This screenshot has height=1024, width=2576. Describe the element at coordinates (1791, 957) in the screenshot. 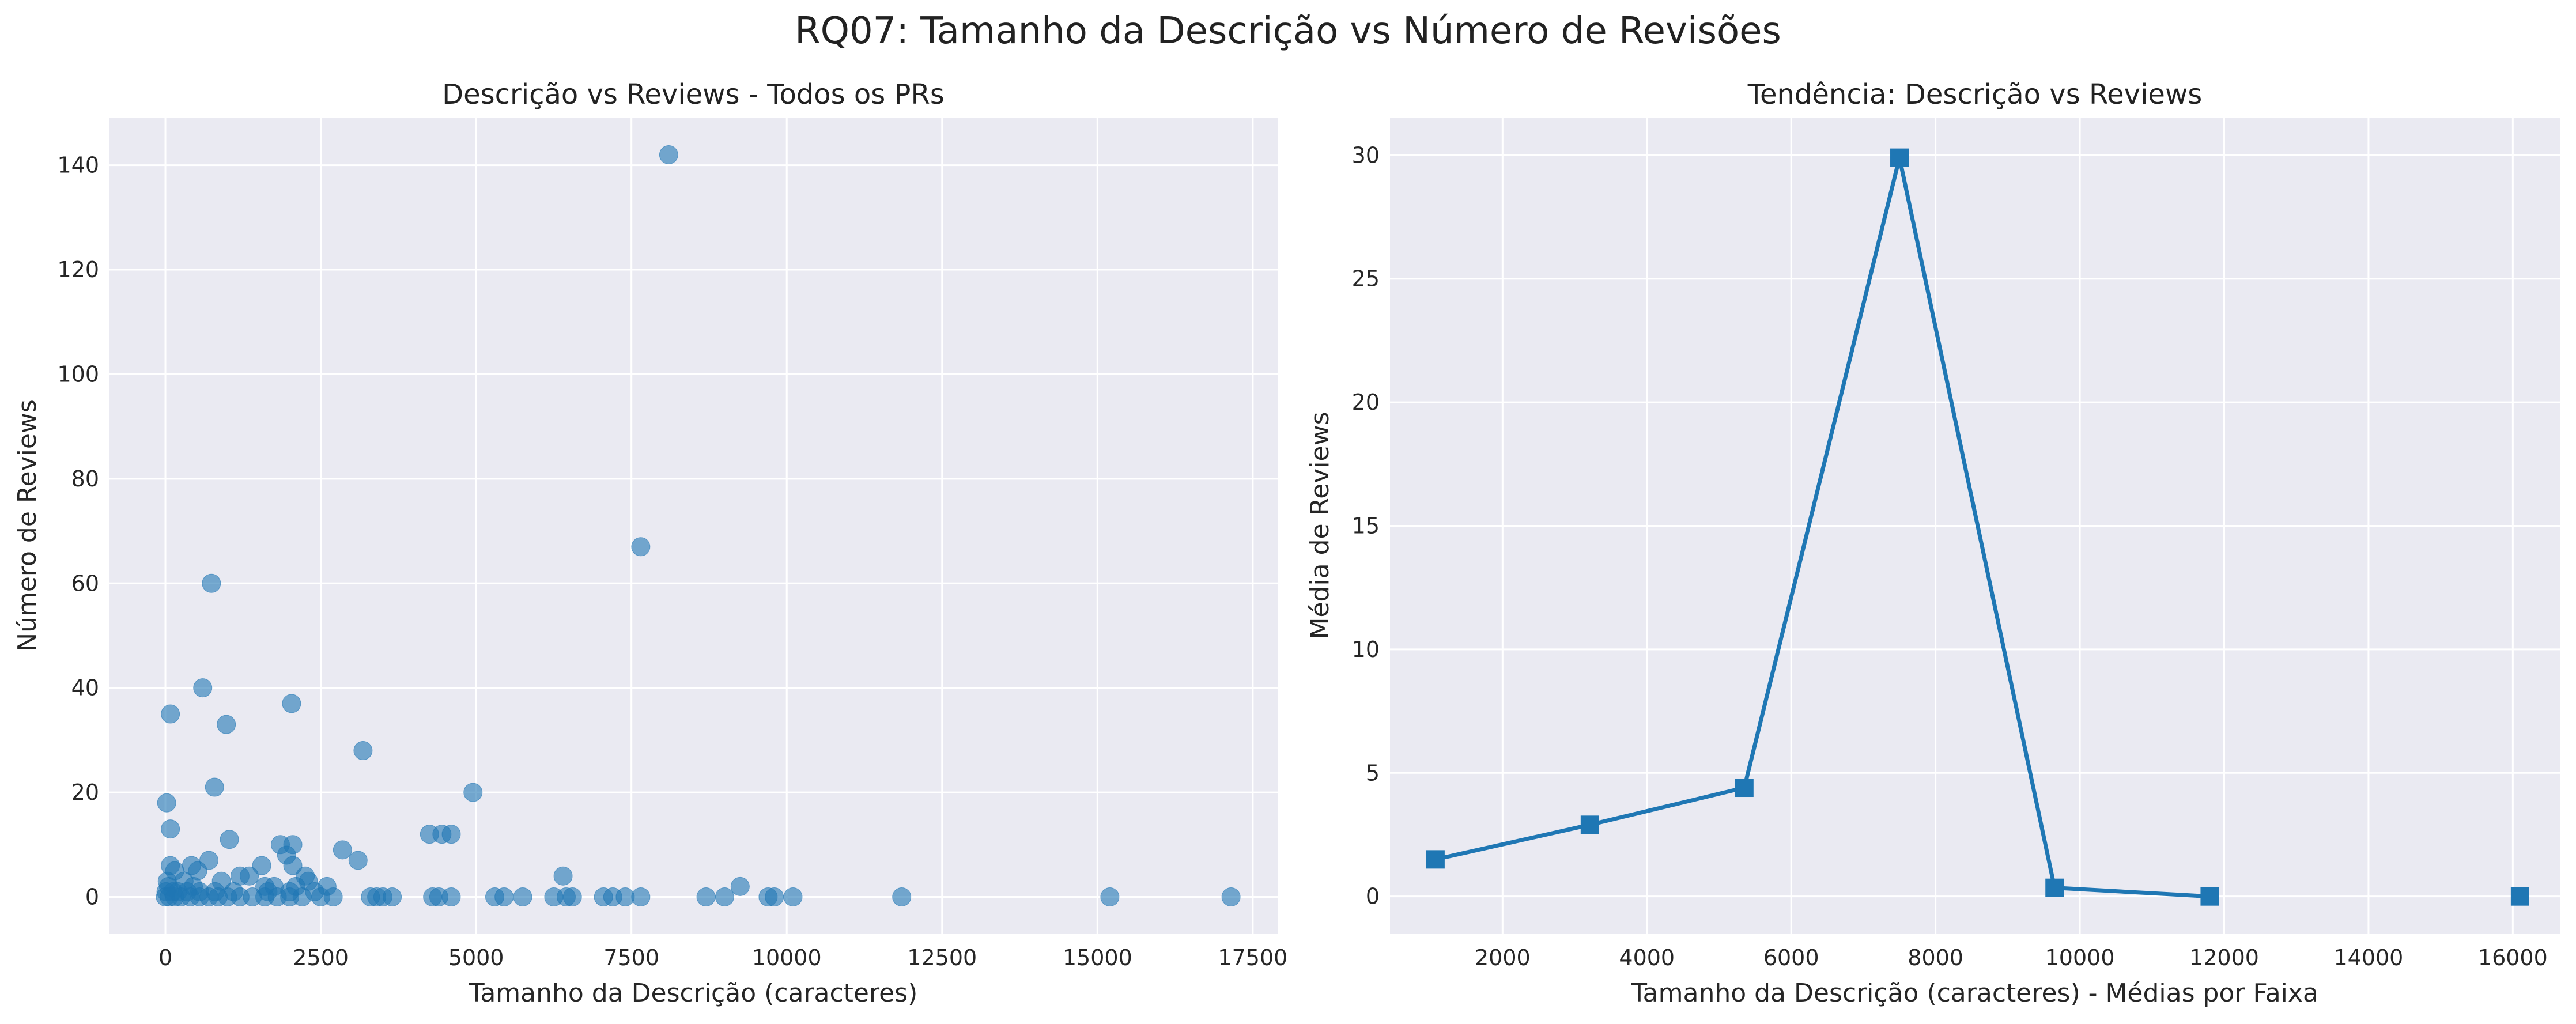

I see `x-tick-label: 6000` at that location.